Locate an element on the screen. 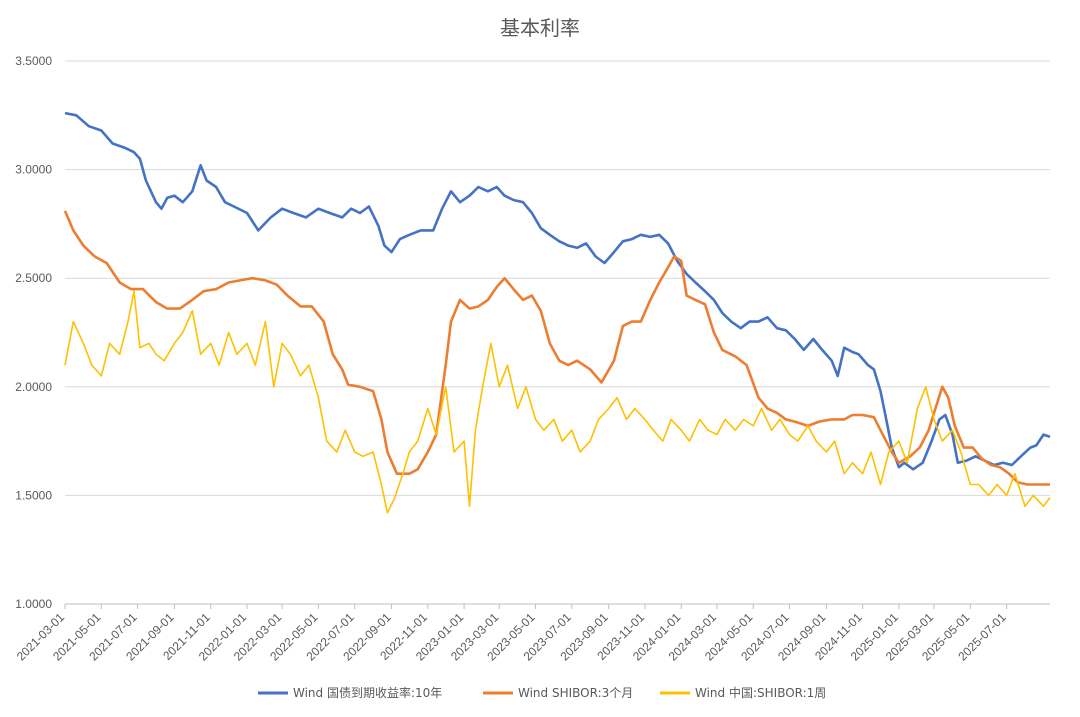 This screenshot has width=1080, height=717. y-tick-label: 3.5000 is located at coordinates (33, 61).